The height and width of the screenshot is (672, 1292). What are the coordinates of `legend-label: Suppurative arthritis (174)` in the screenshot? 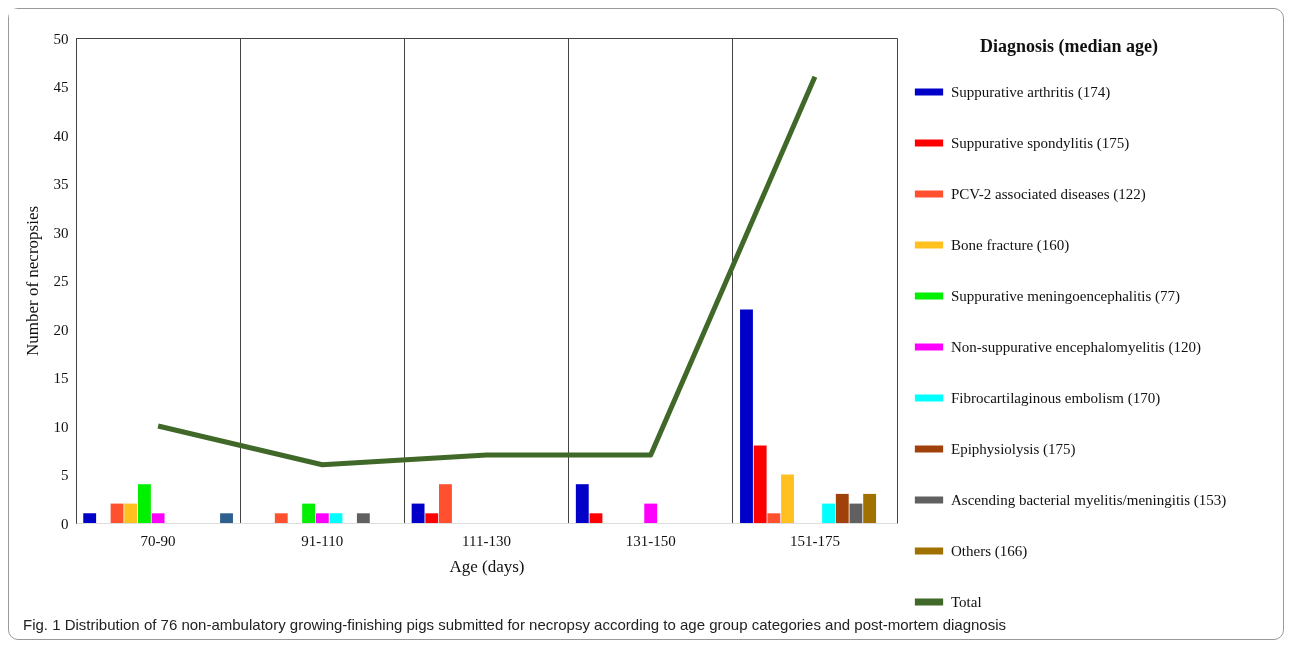 It's located at (1031, 92).